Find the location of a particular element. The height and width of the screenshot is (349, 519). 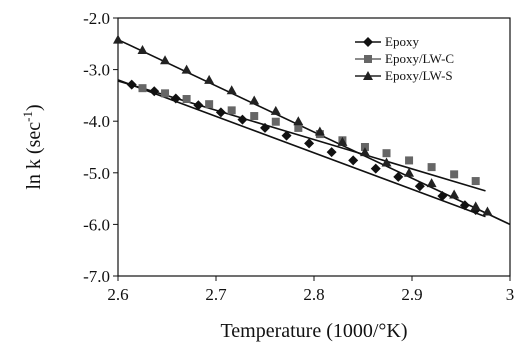

legend-label: Epoxy is located at coordinates (402, 41).